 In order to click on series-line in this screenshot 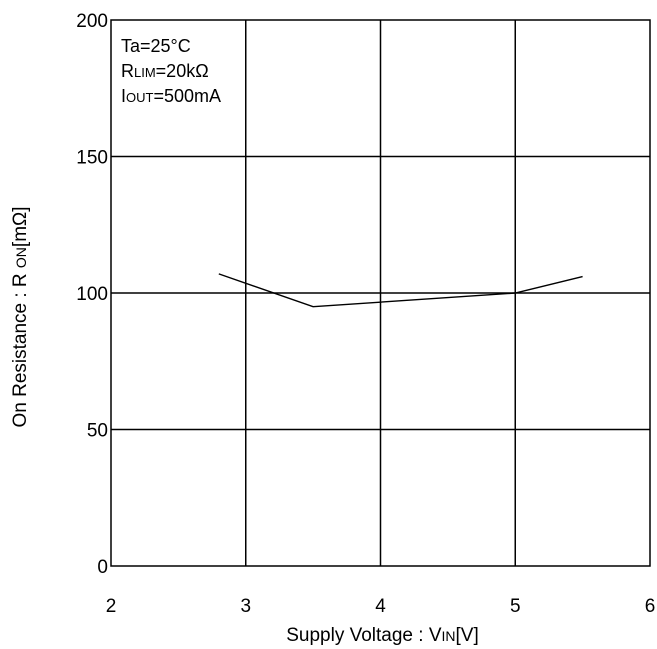, I will do `click(400, 290)`.